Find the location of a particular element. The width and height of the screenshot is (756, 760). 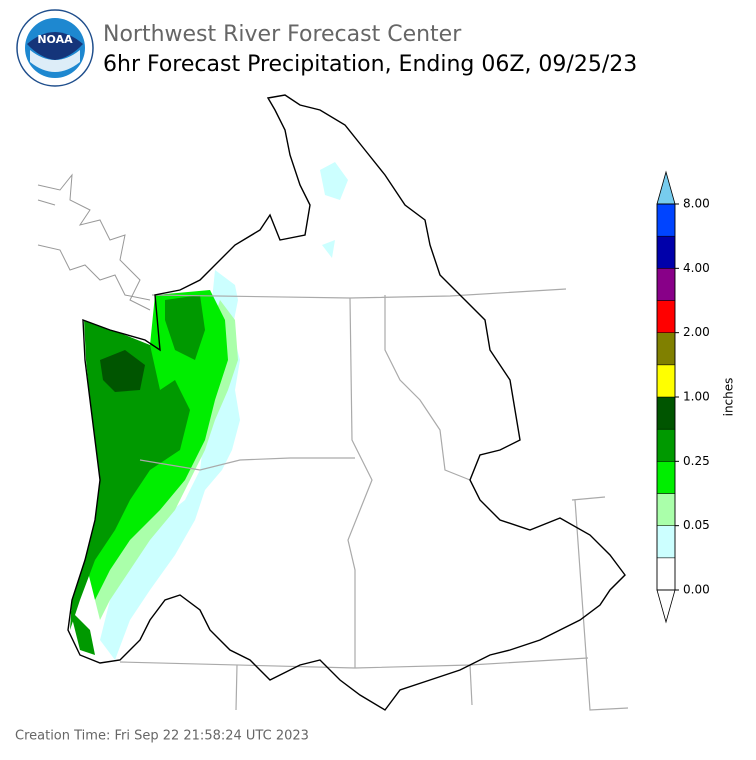

colorbar-tick-label: 0.25 is located at coordinates (696, 461).